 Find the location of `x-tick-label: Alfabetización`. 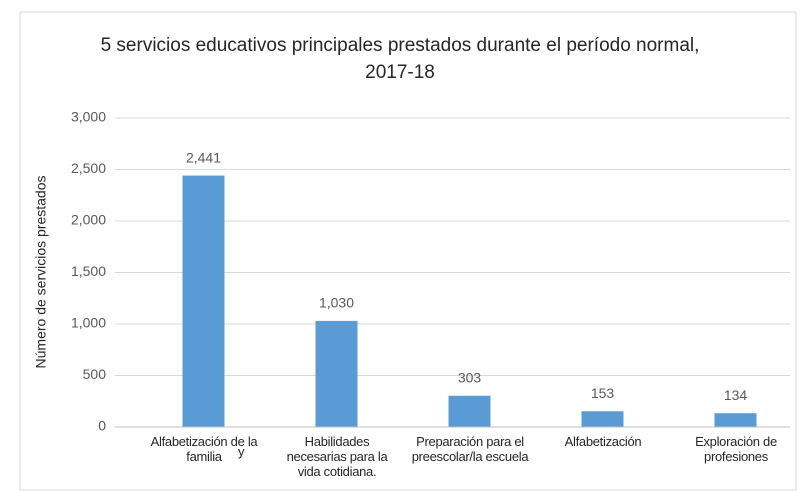

x-tick-label: Alfabetización is located at coordinates (603, 441).